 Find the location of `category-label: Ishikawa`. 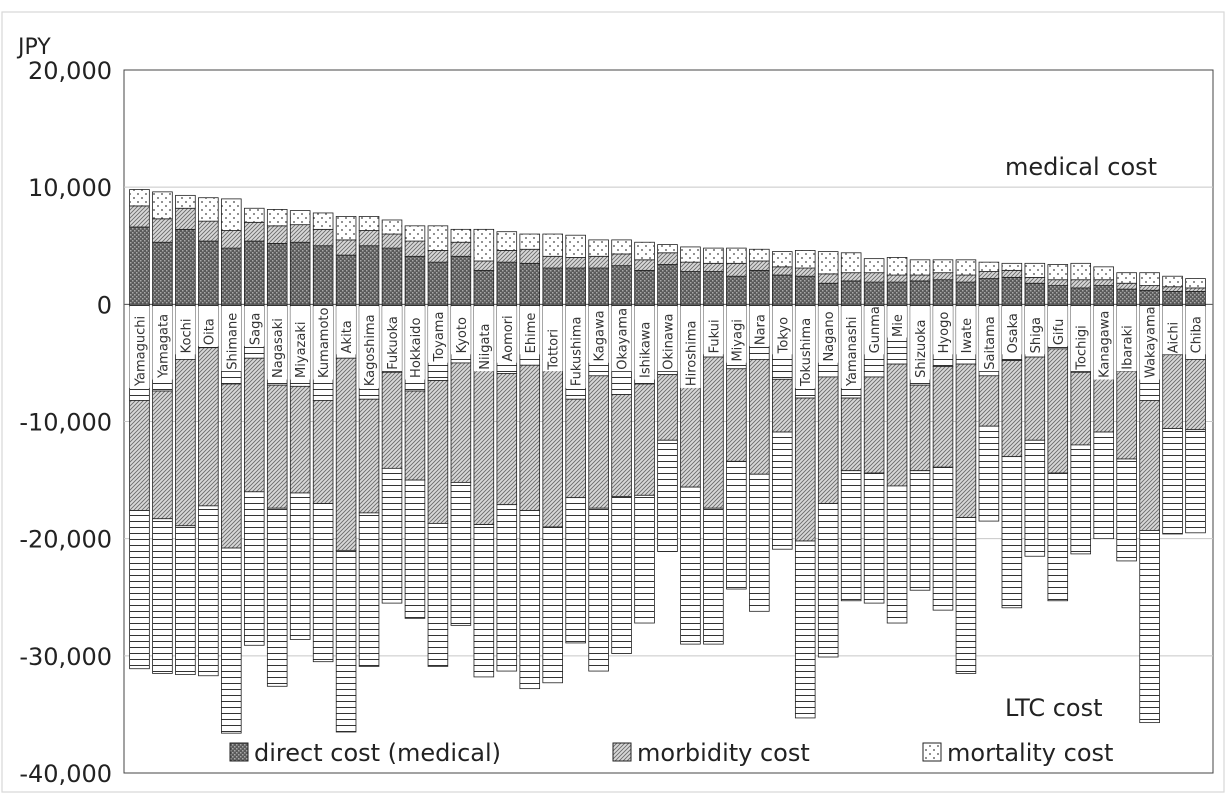

category-label: Ishikawa is located at coordinates (646, 350).